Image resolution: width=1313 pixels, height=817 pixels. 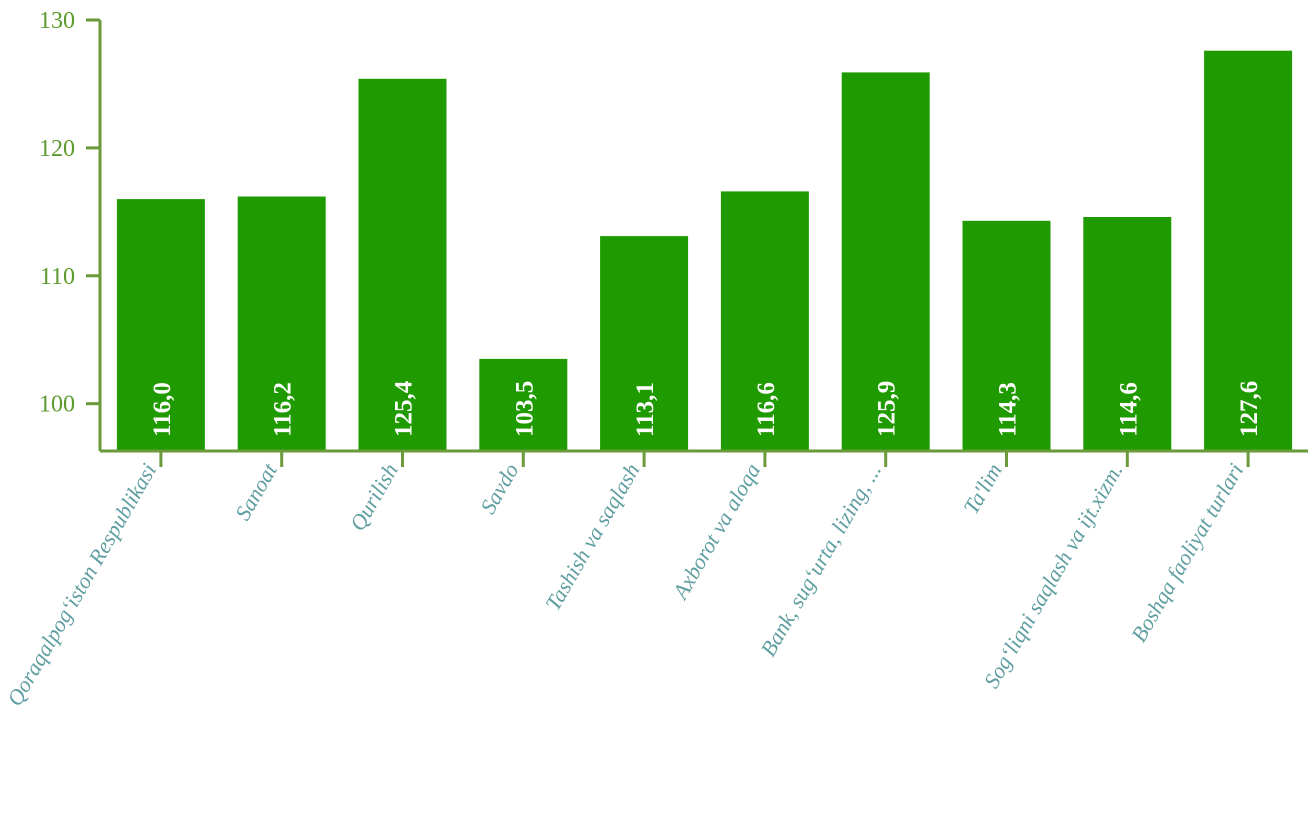 What do you see at coordinates (57, 277) in the screenshot?
I see `y-tick-label: 110` at bounding box center [57, 277].